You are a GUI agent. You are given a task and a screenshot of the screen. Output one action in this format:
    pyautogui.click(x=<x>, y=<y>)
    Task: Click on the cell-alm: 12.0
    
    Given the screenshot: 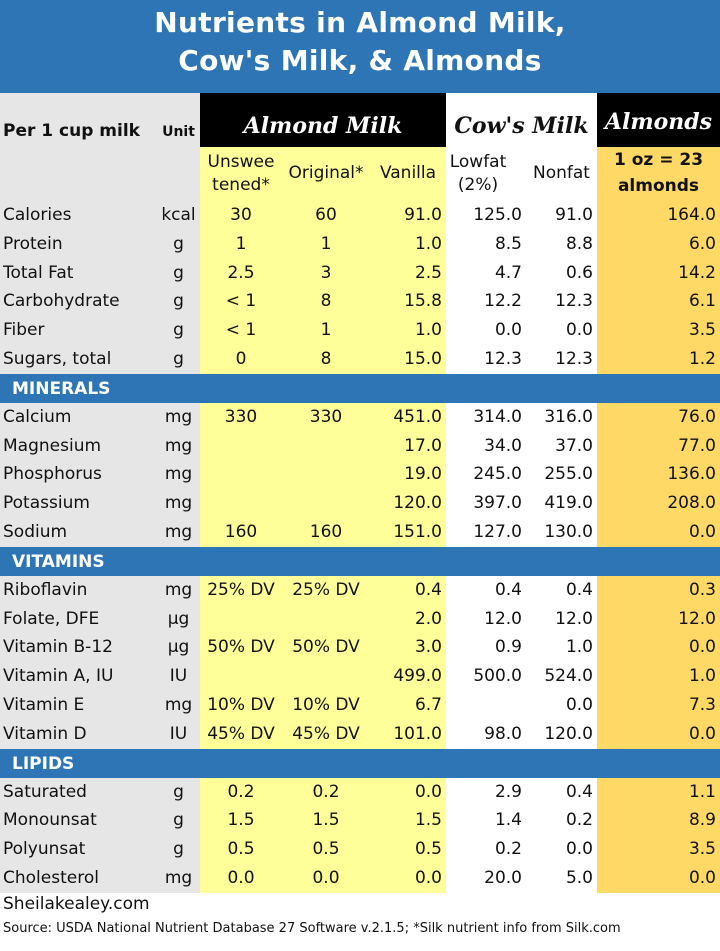 What is the action you would take?
    pyautogui.click(x=697, y=618)
    